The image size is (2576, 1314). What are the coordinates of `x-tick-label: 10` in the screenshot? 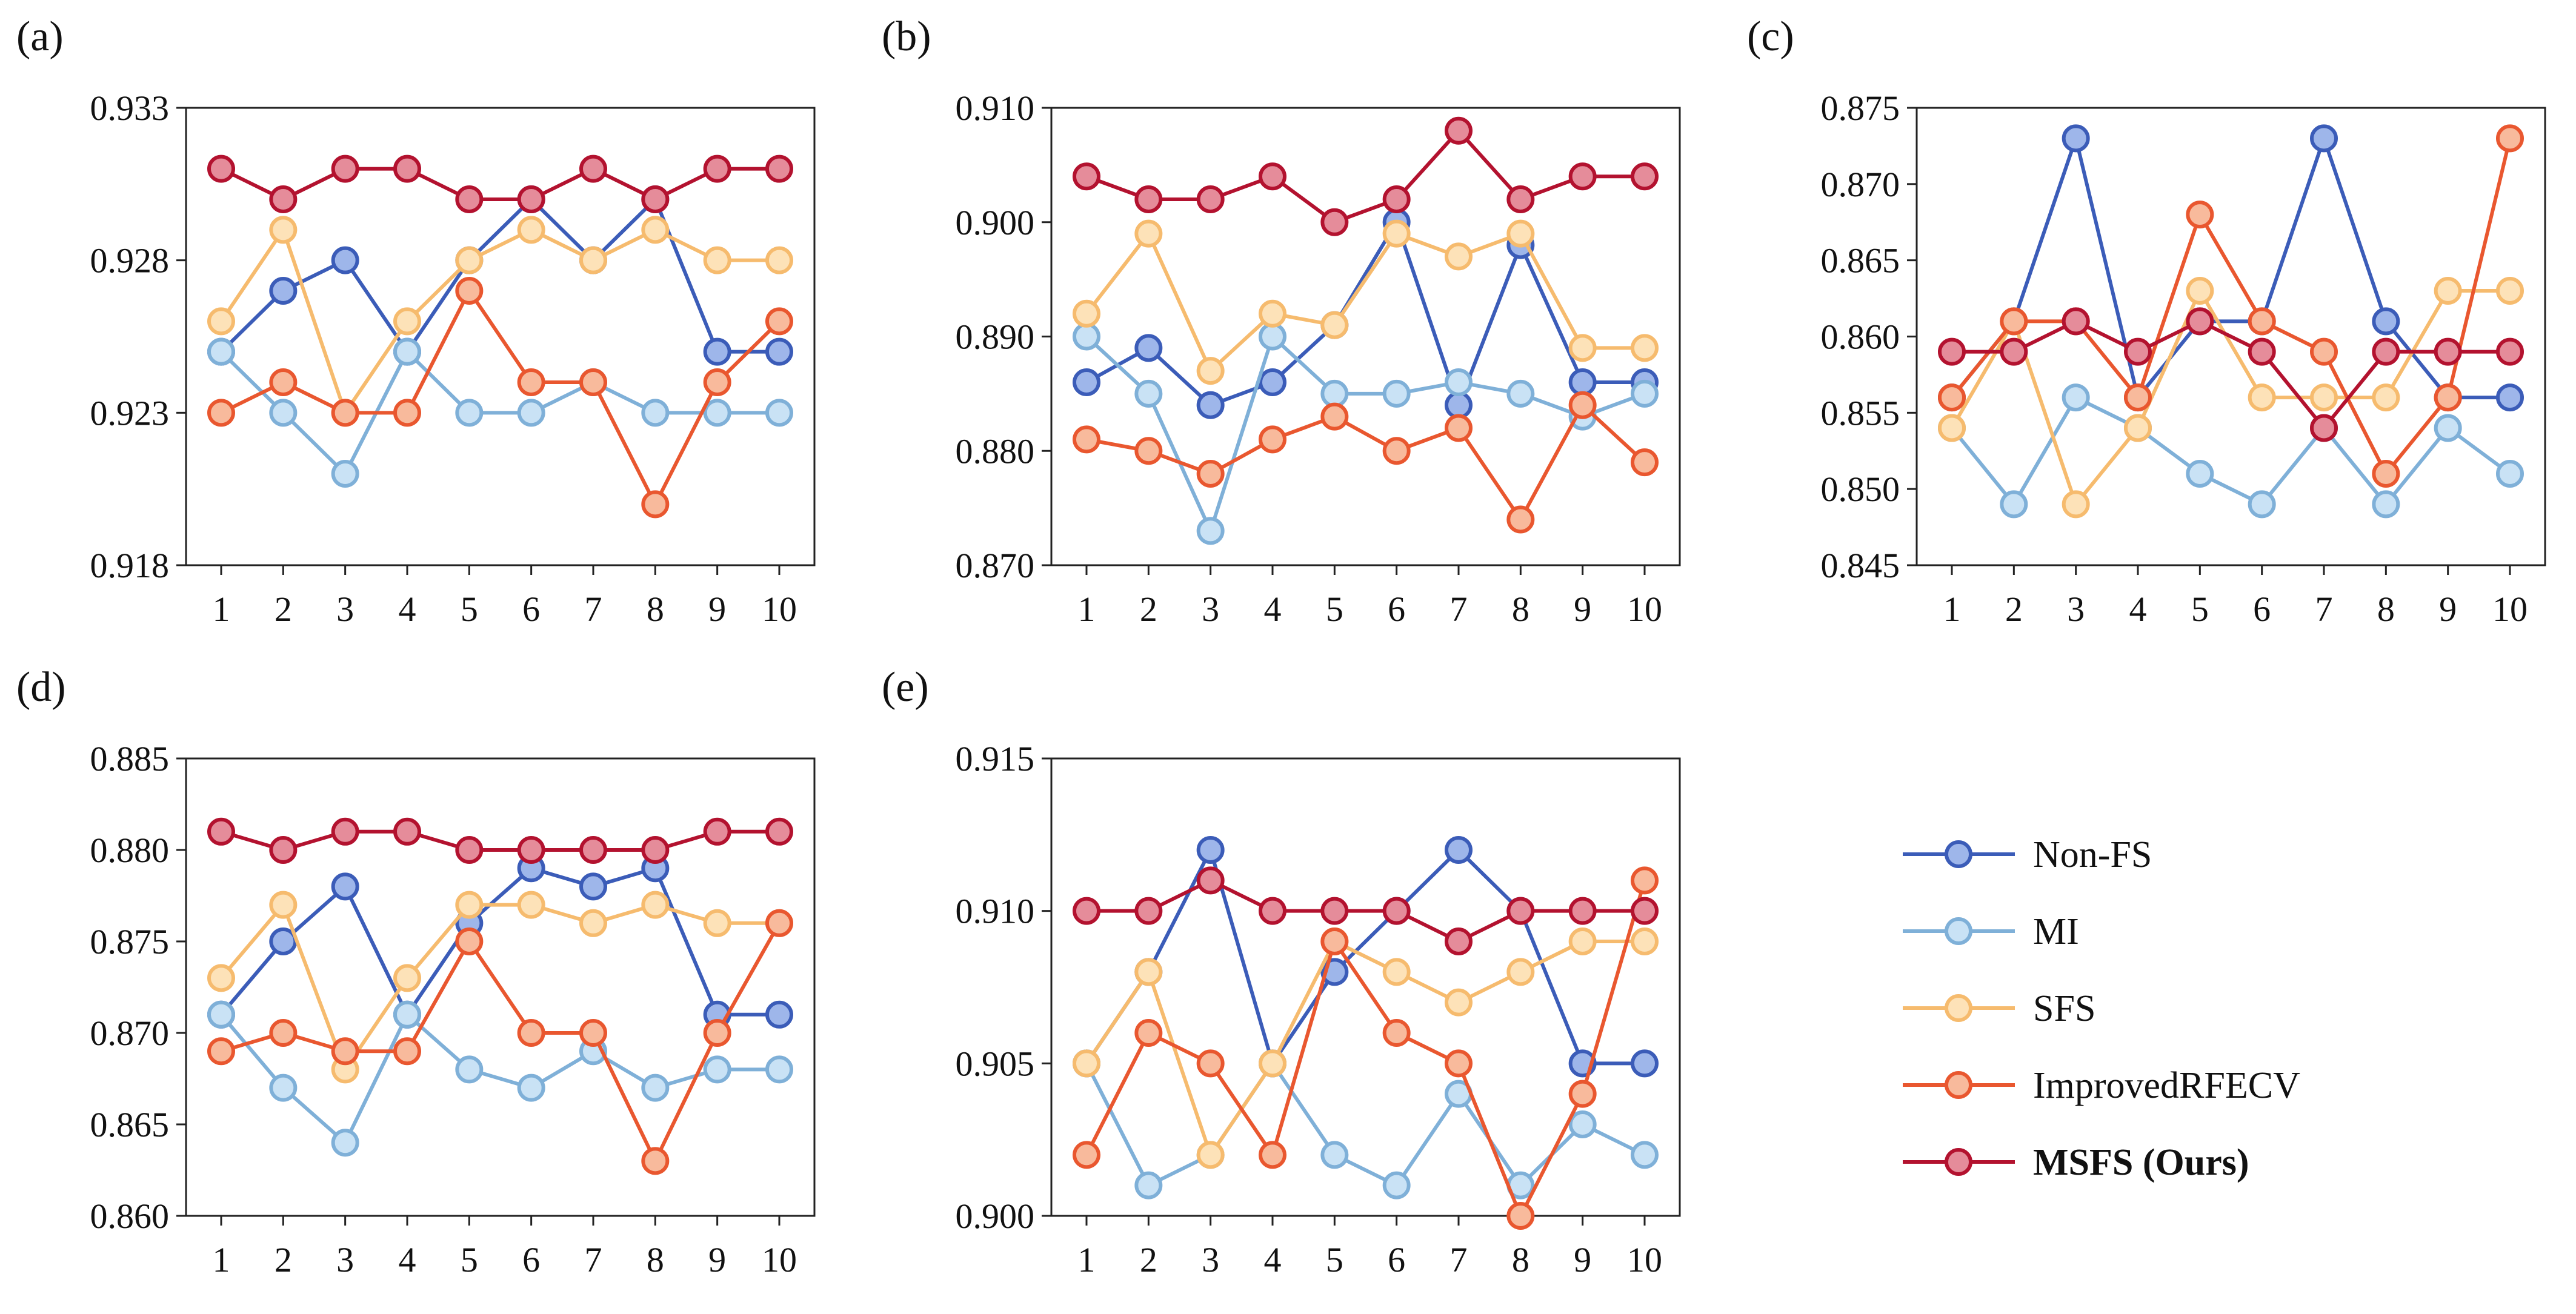 It's located at (1644, 609).